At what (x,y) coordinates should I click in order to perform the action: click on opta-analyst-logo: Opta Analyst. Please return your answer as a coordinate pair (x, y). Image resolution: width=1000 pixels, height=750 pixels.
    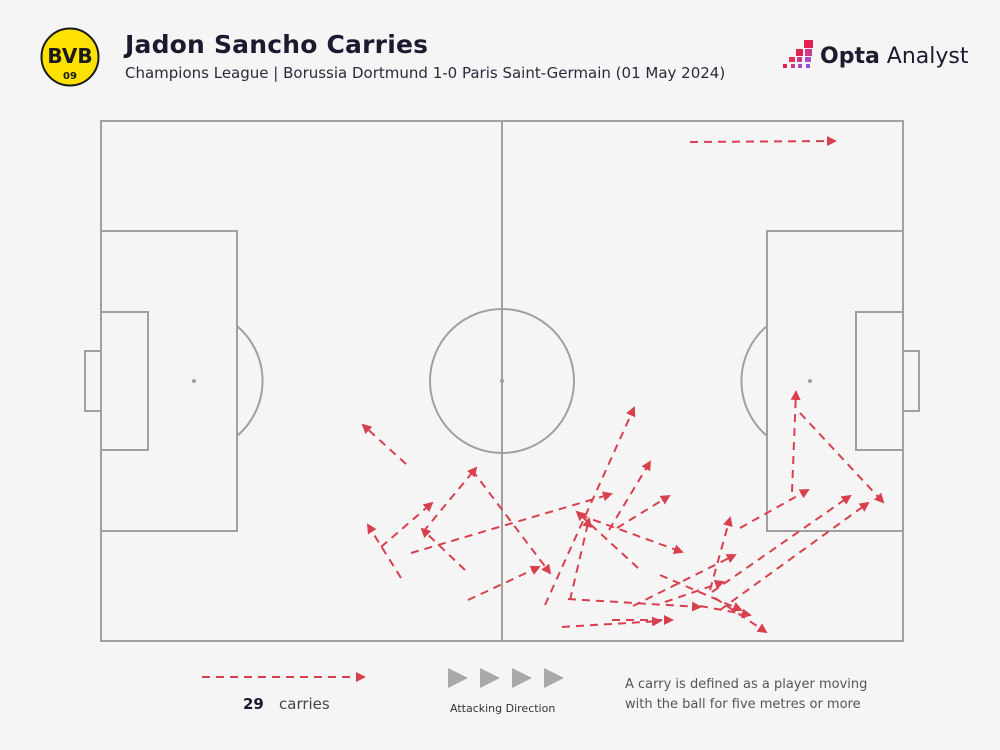
    Looking at the image, I should click on (874, 56).